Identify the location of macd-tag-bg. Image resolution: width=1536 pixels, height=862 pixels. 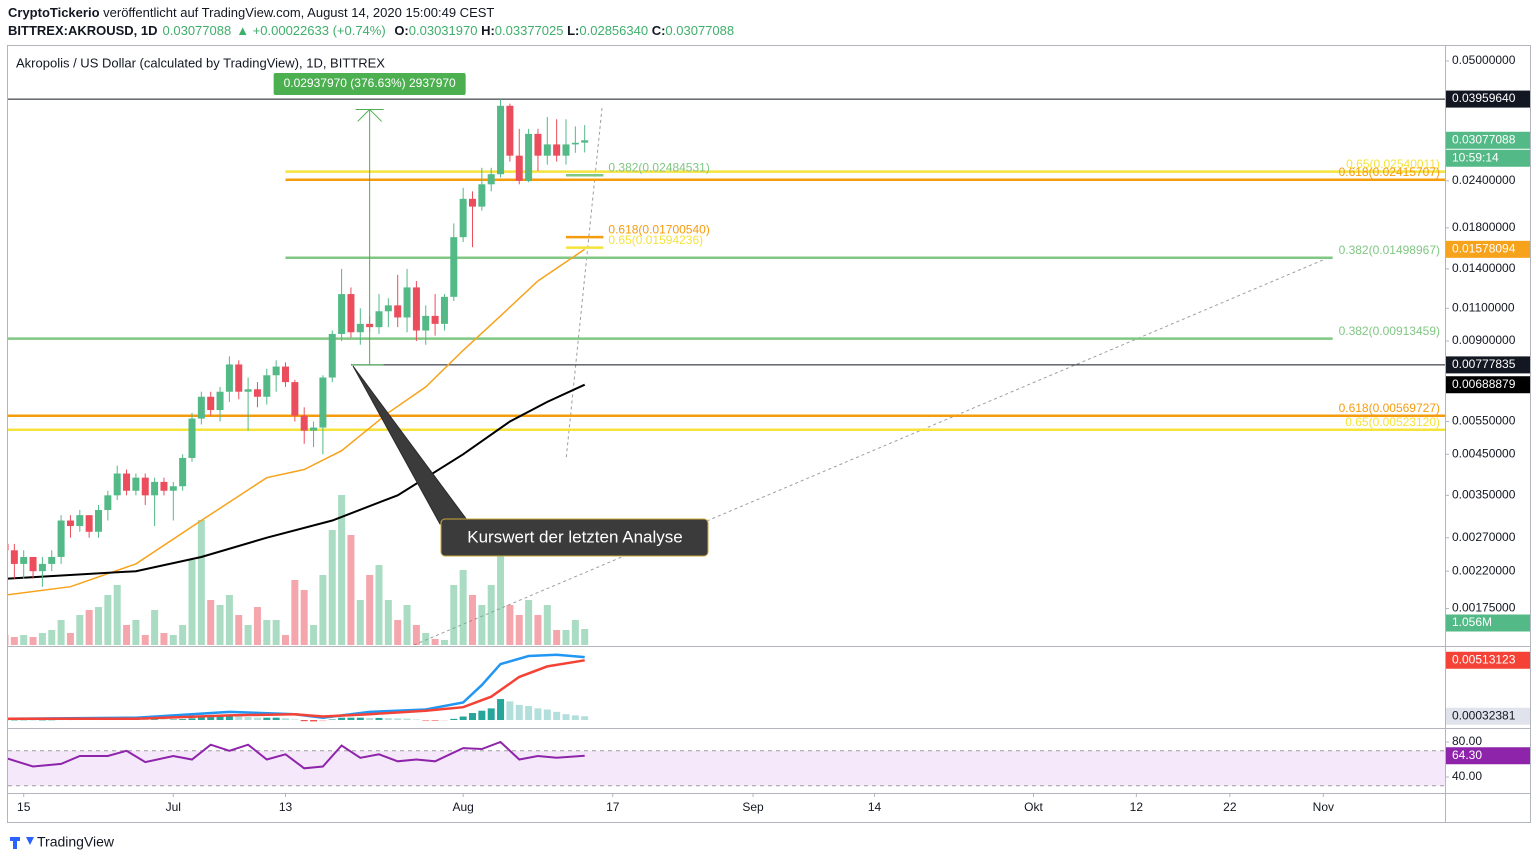
(1488, 660).